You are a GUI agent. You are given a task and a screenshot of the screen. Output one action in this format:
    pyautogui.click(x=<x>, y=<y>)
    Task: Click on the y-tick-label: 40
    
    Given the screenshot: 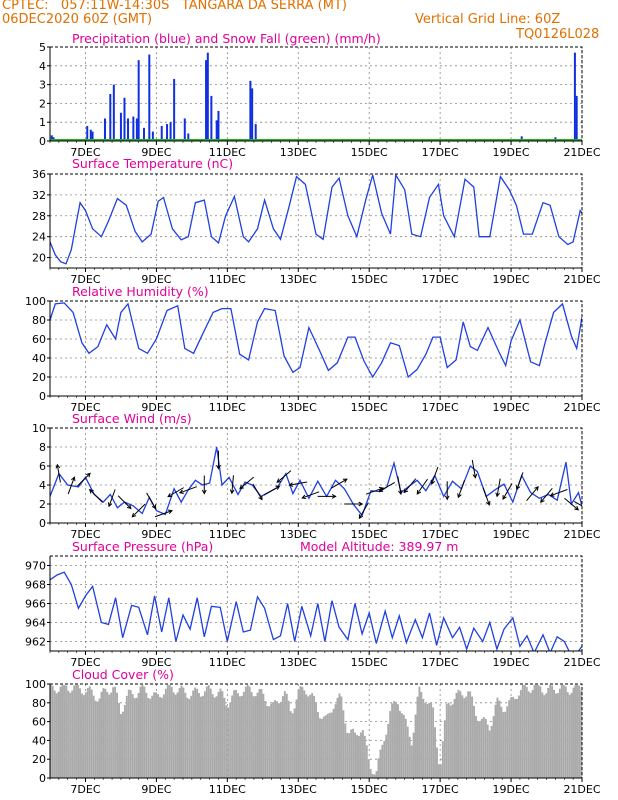 What is the action you would take?
    pyautogui.click(x=39, y=740)
    